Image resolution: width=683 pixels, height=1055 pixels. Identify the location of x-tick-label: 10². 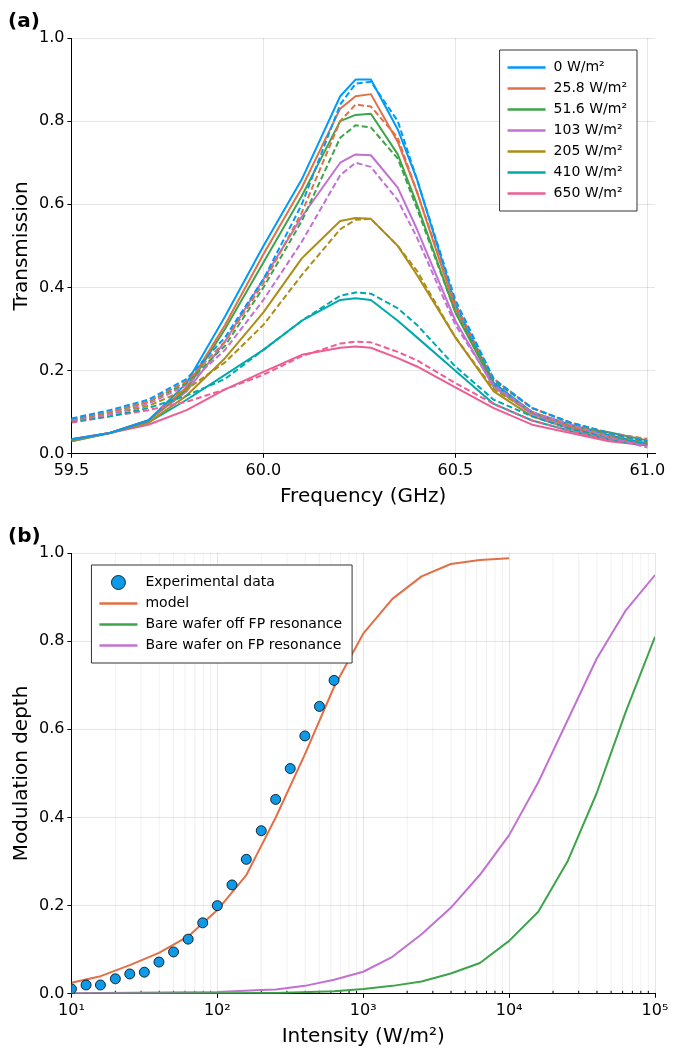
(217, 1009).